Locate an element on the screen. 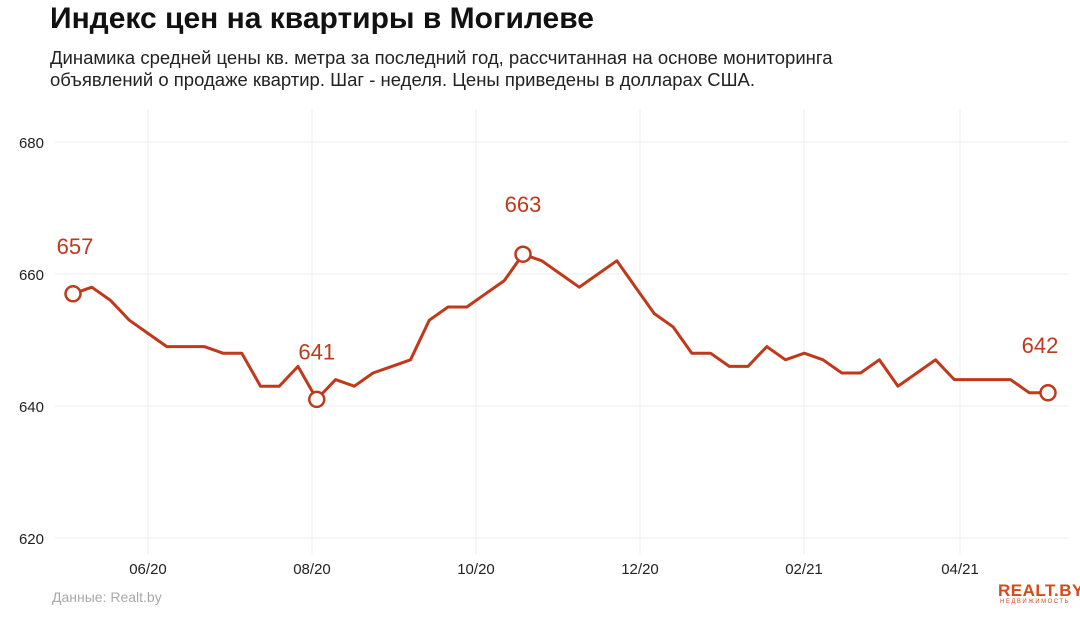 Image resolution: width=1080 pixels, height=617 pixels. logo-text: REALT.BY is located at coordinates (1039, 590).